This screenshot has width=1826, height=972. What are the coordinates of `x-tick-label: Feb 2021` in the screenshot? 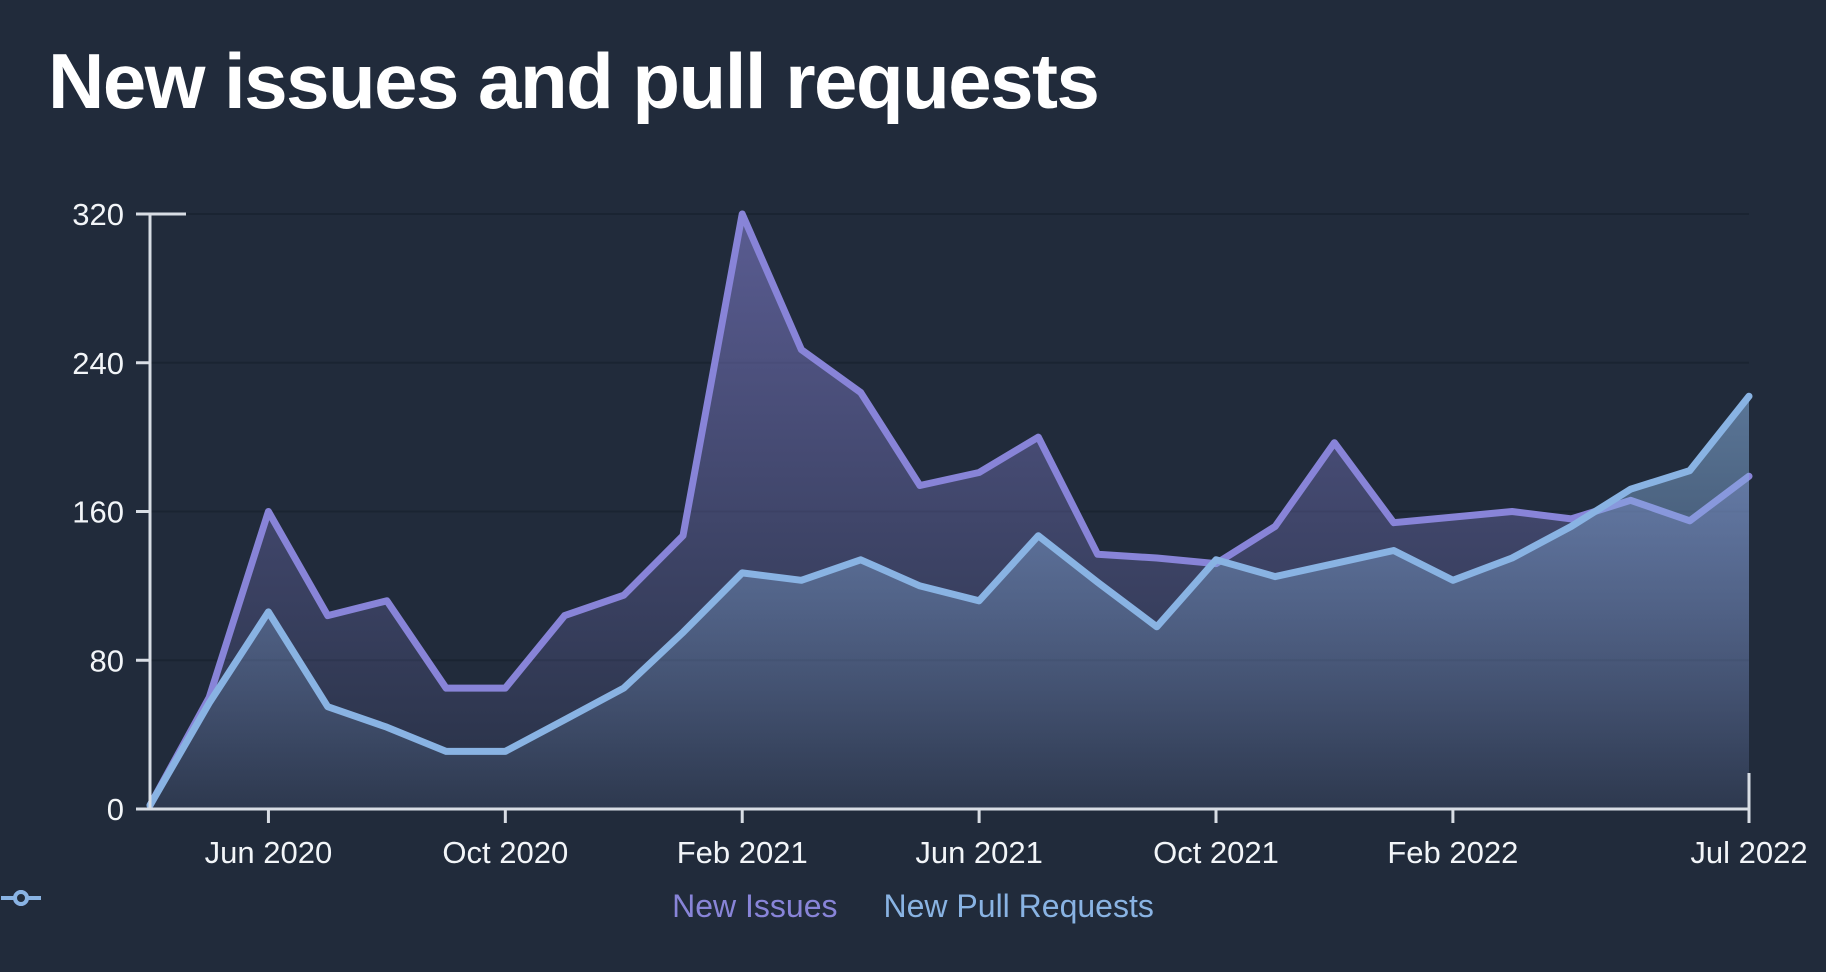 It's located at (742, 852).